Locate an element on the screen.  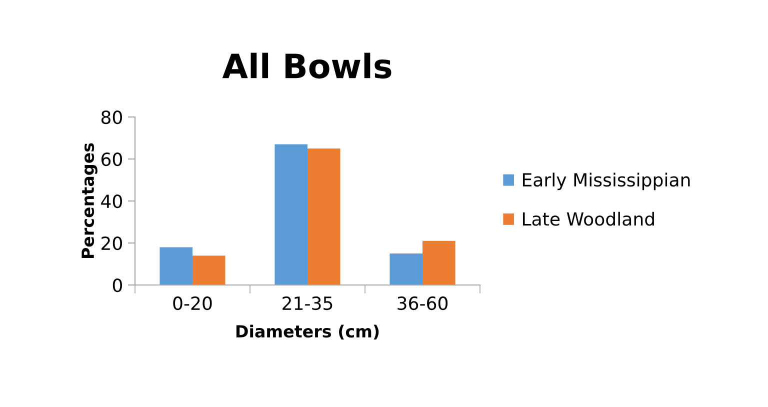
y-tick-label: 80 is located at coordinates (111, 117).